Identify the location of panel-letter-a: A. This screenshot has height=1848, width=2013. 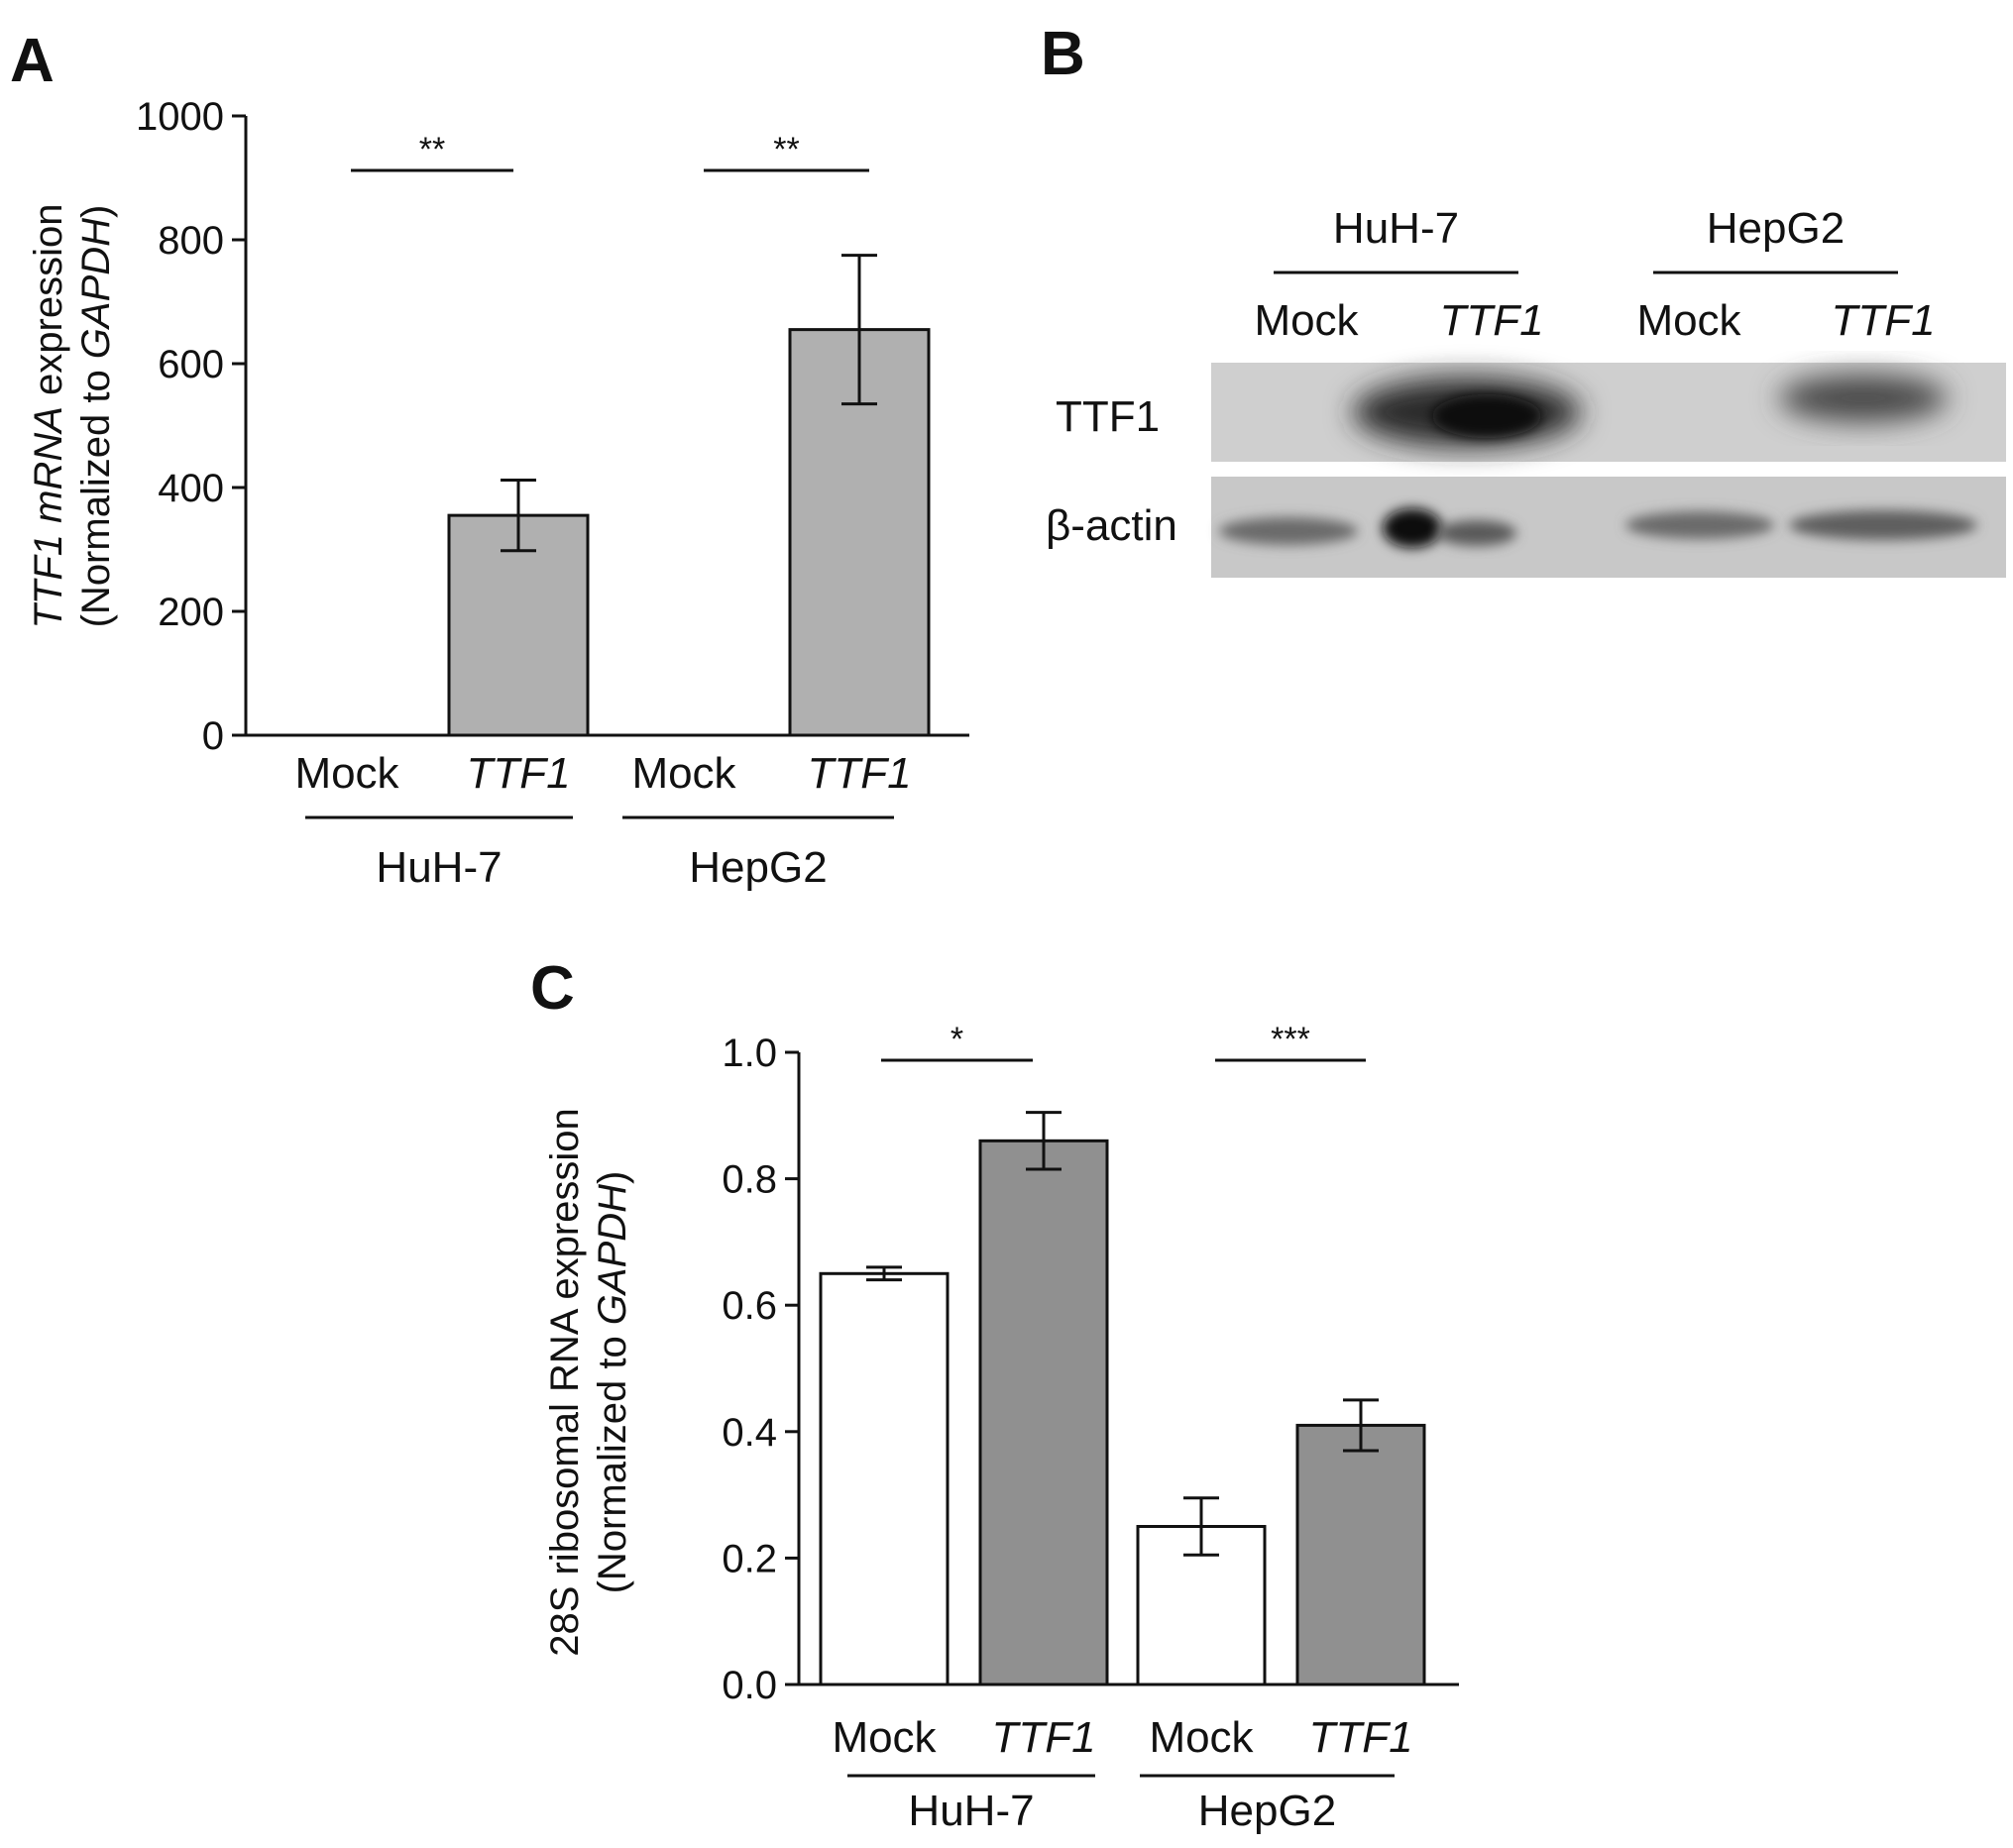
(33, 61).